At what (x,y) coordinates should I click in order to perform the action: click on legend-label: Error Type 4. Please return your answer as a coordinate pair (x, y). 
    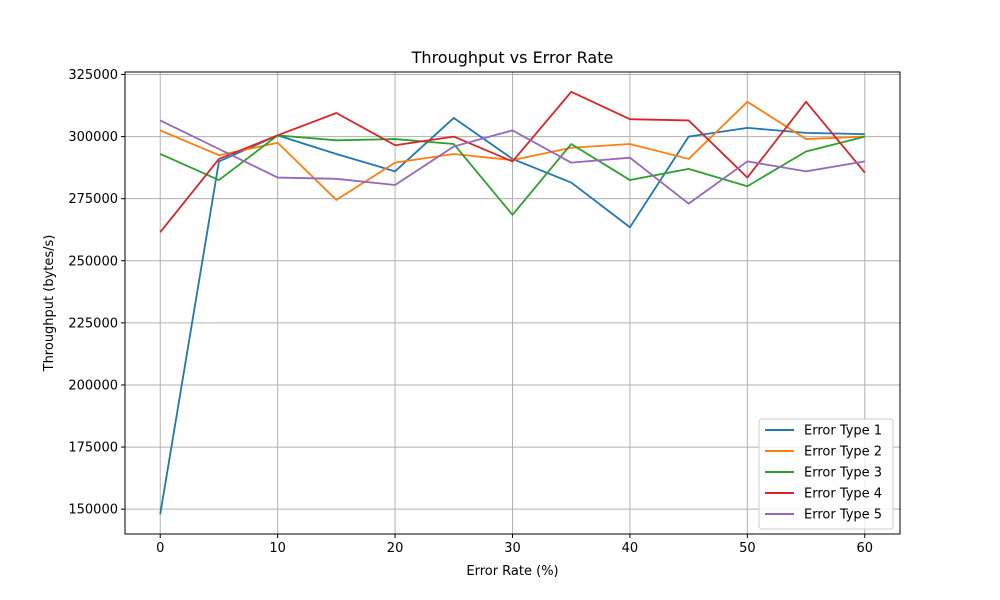
    Looking at the image, I should click on (843, 494).